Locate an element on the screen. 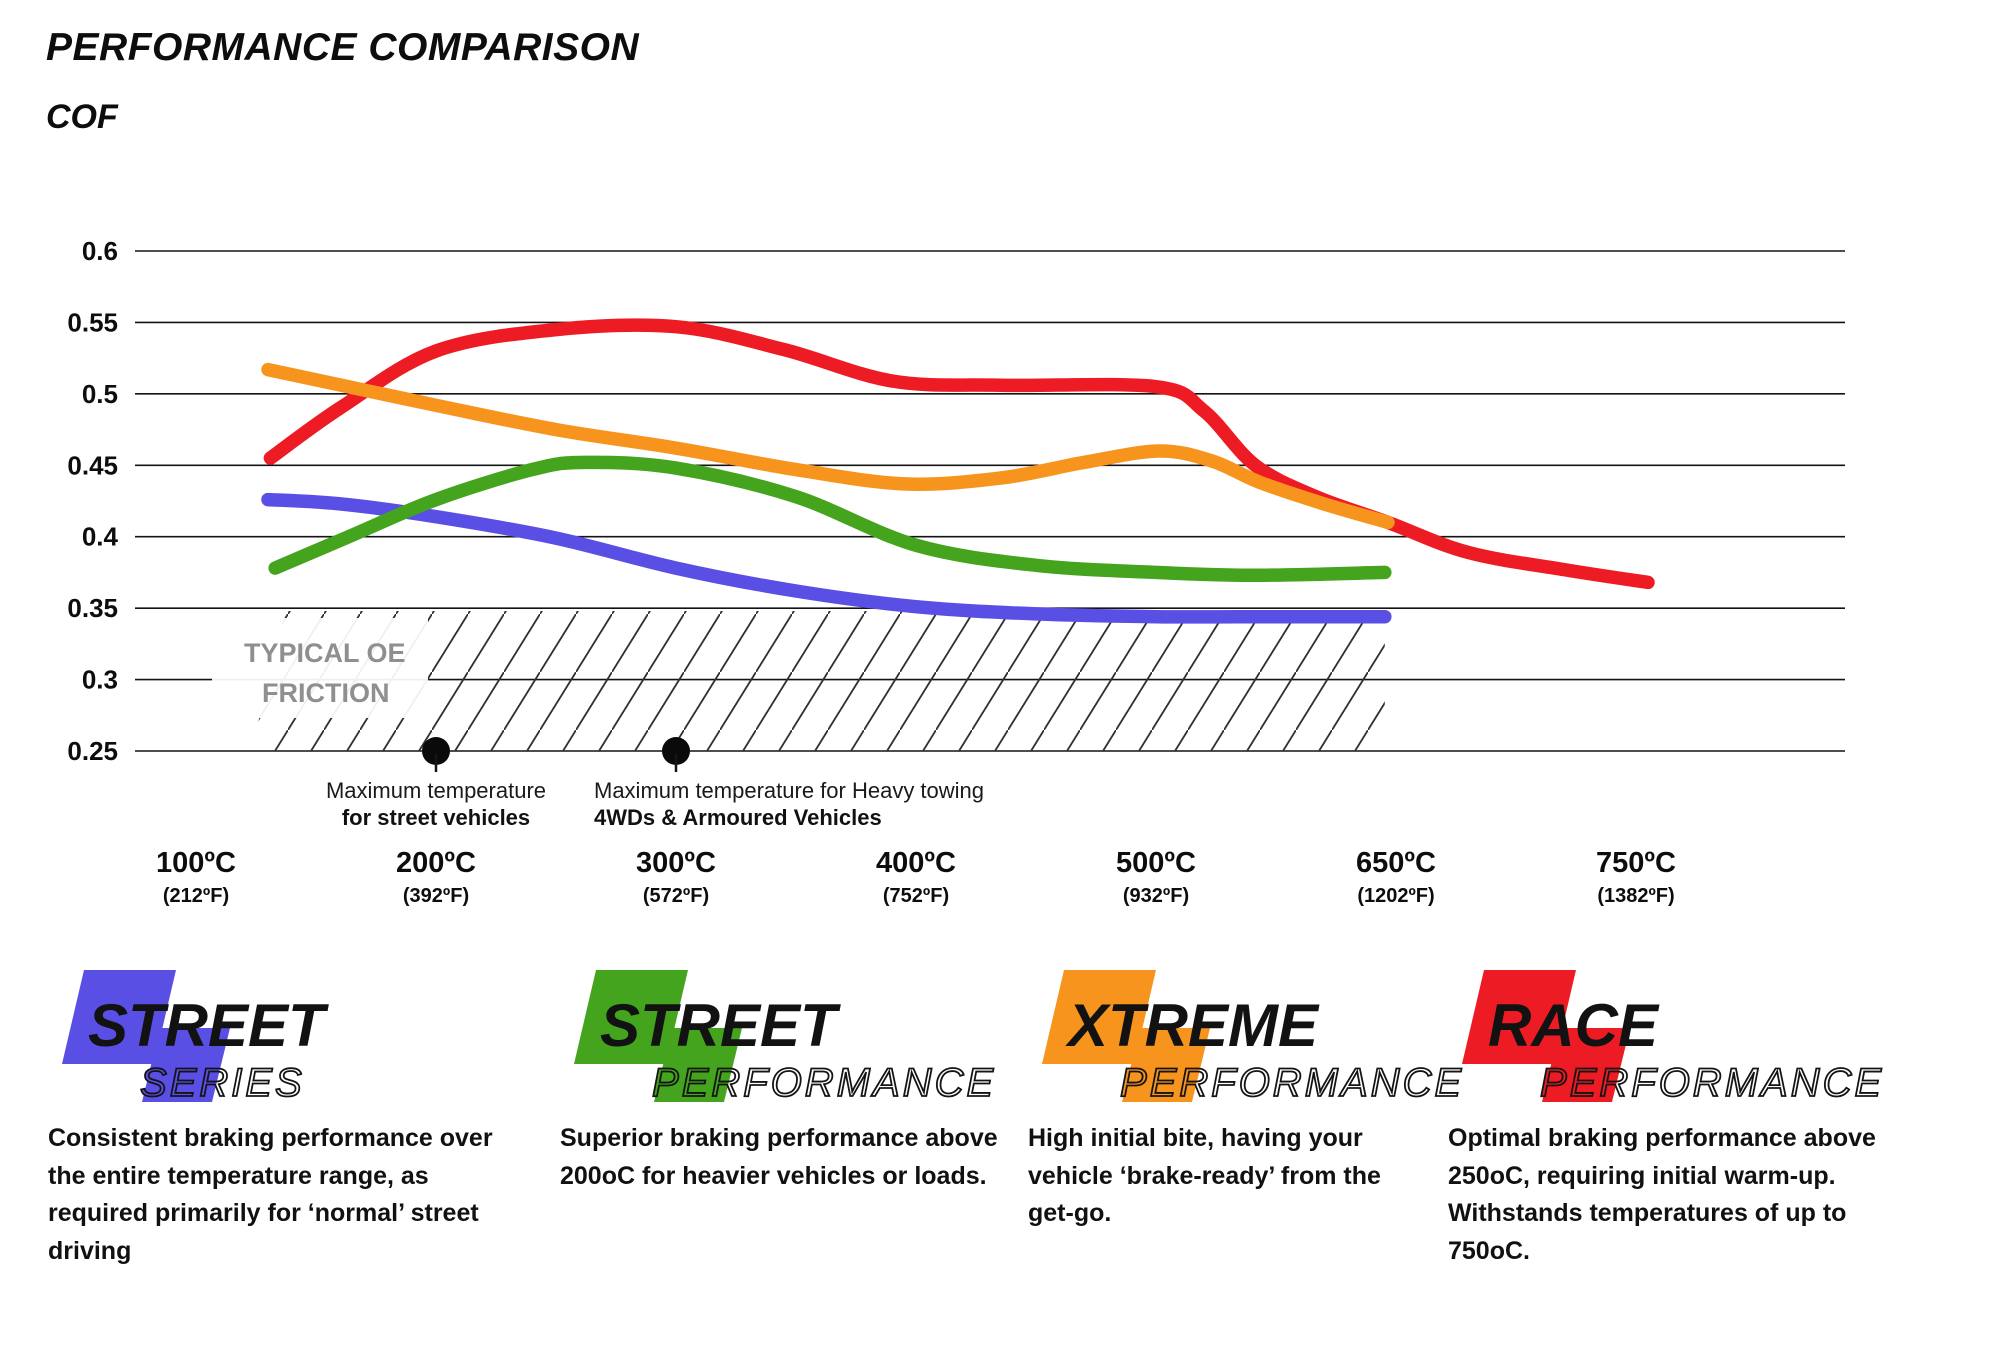  y-tick-label: 0.45 is located at coordinates (92, 465).